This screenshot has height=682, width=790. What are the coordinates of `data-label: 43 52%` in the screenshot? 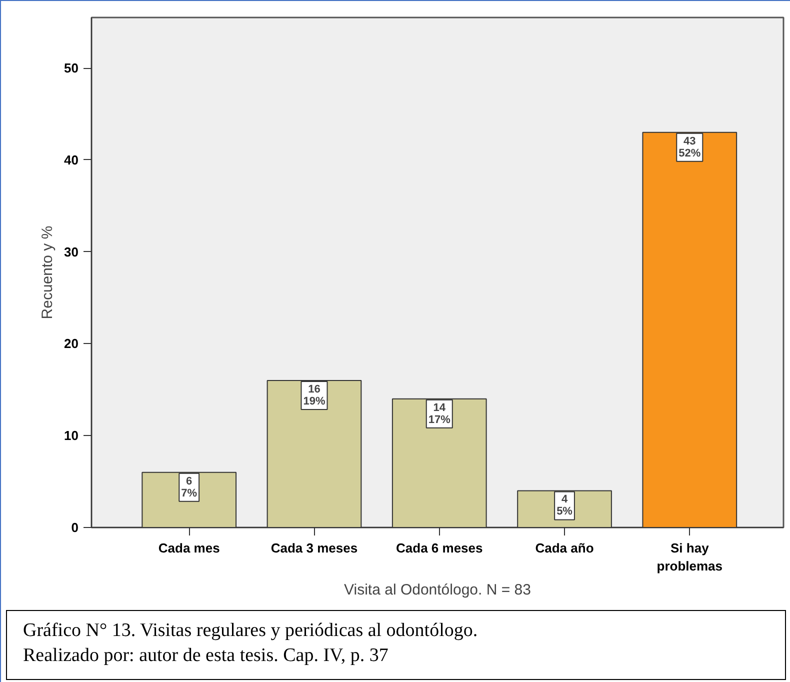 It's located at (689, 147).